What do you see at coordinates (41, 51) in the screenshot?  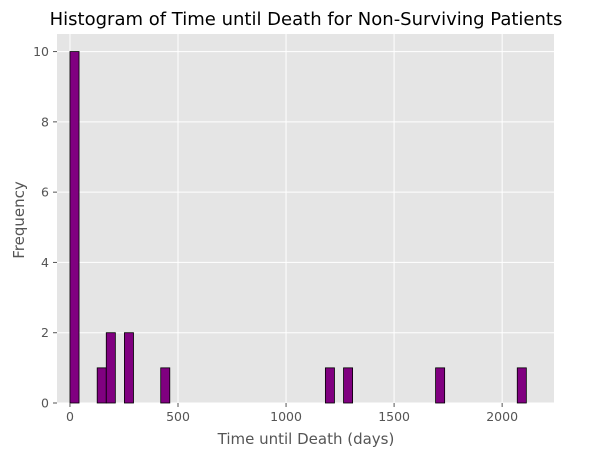 I see `y-tick-label: 10` at bounding box center [41, 51].